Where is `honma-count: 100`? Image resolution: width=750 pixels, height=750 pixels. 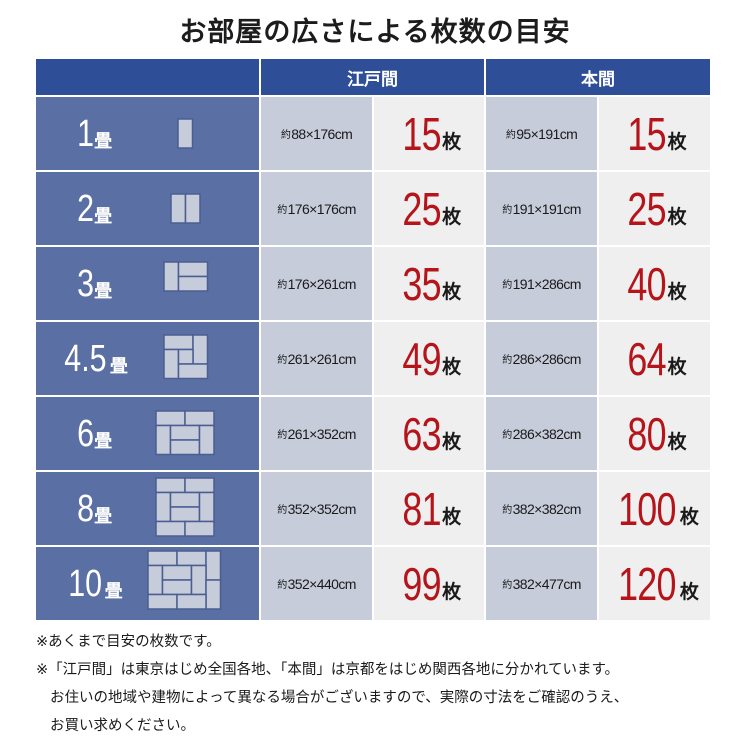
honma-count: 100 is located at coordinates (647, 508).